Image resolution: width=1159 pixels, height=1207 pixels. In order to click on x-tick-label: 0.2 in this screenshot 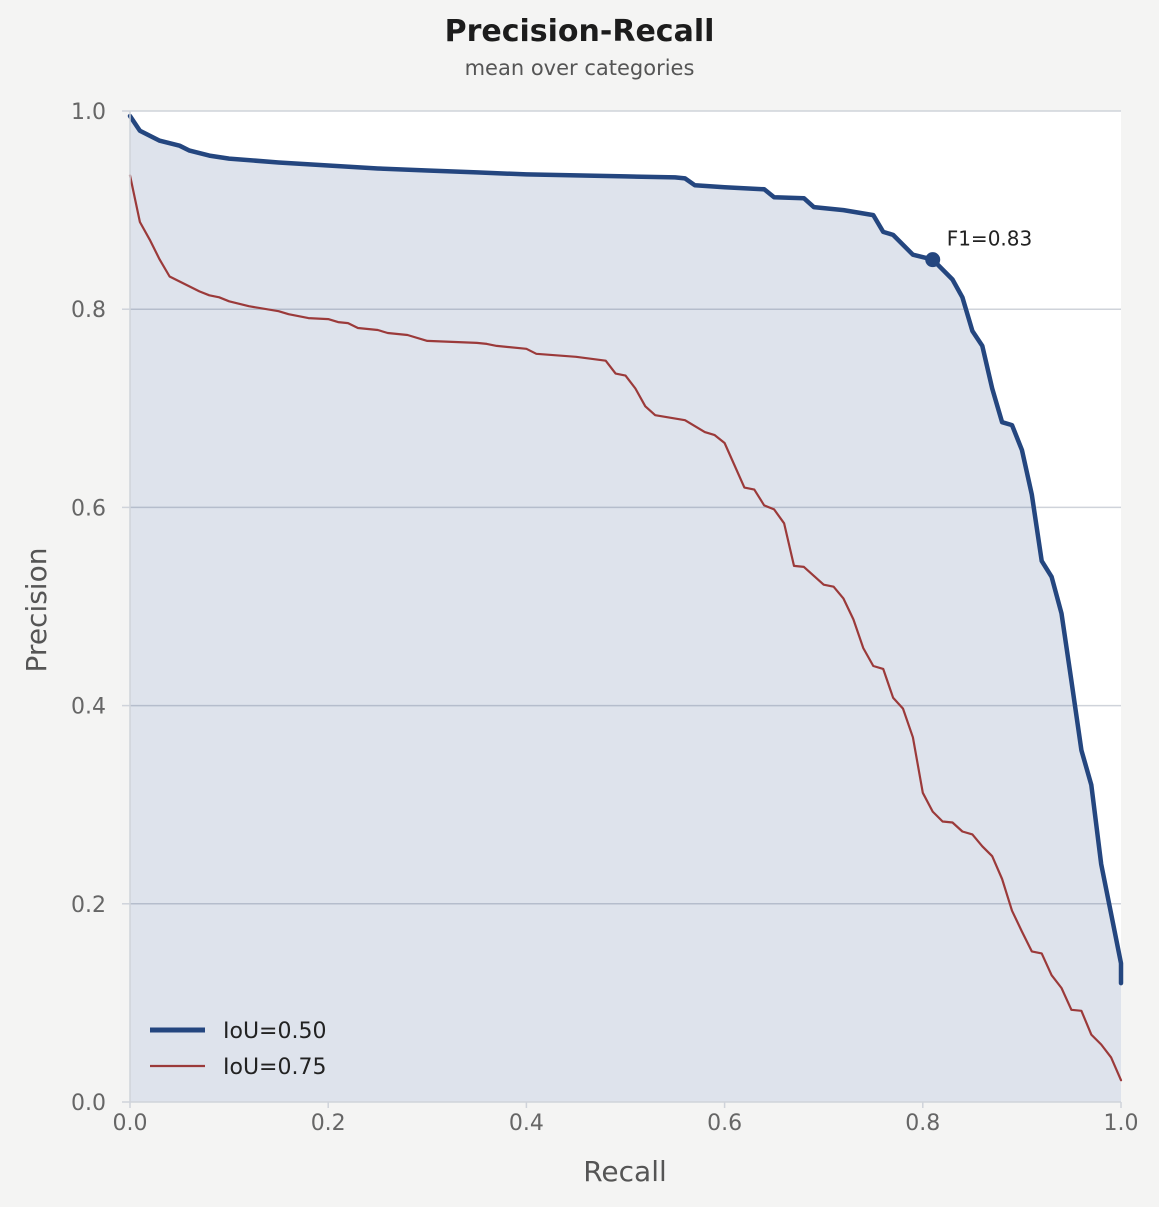, I will do `click(328, 1123)`.